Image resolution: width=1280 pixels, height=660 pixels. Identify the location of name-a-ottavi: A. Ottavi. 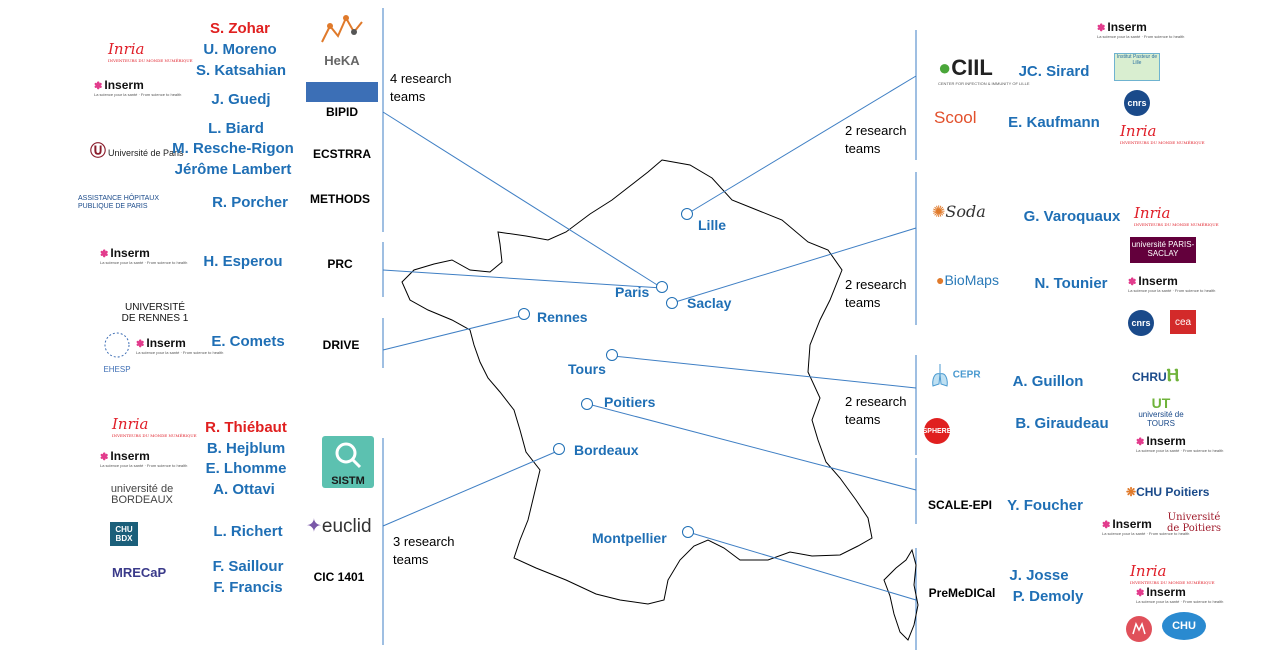
(244, 489).